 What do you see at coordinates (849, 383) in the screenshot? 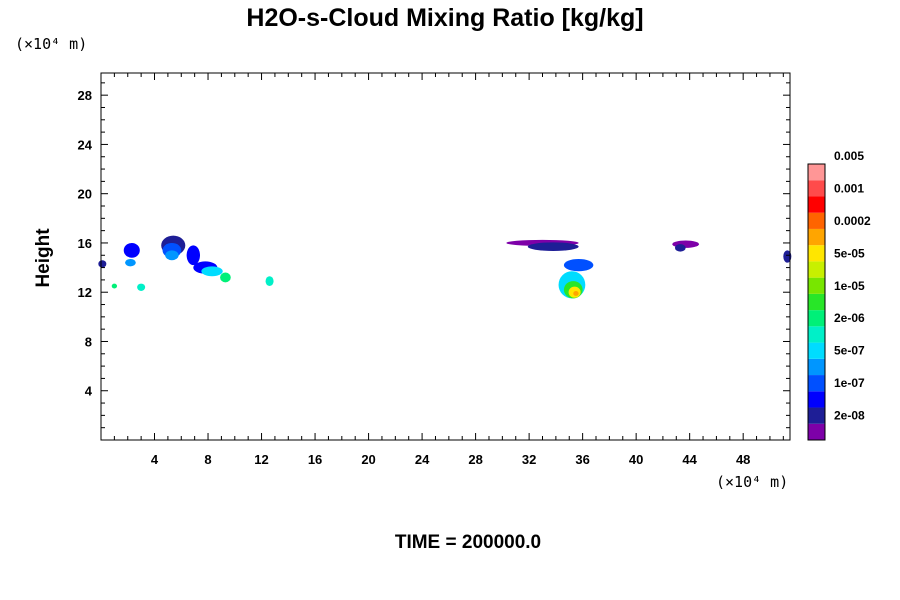
I see `colorbar-label: 1e-07` at bounding box center [849, 383].